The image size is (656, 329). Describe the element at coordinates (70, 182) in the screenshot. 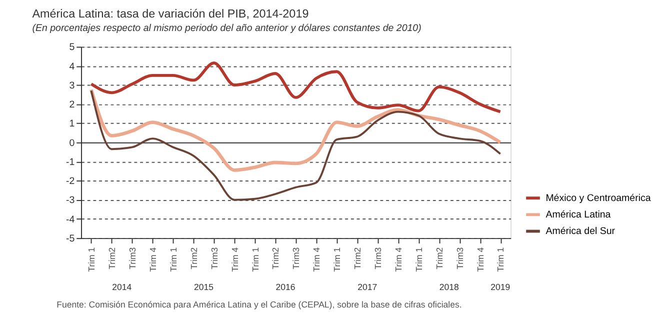

I see `y-tick-label: -2` at that location.